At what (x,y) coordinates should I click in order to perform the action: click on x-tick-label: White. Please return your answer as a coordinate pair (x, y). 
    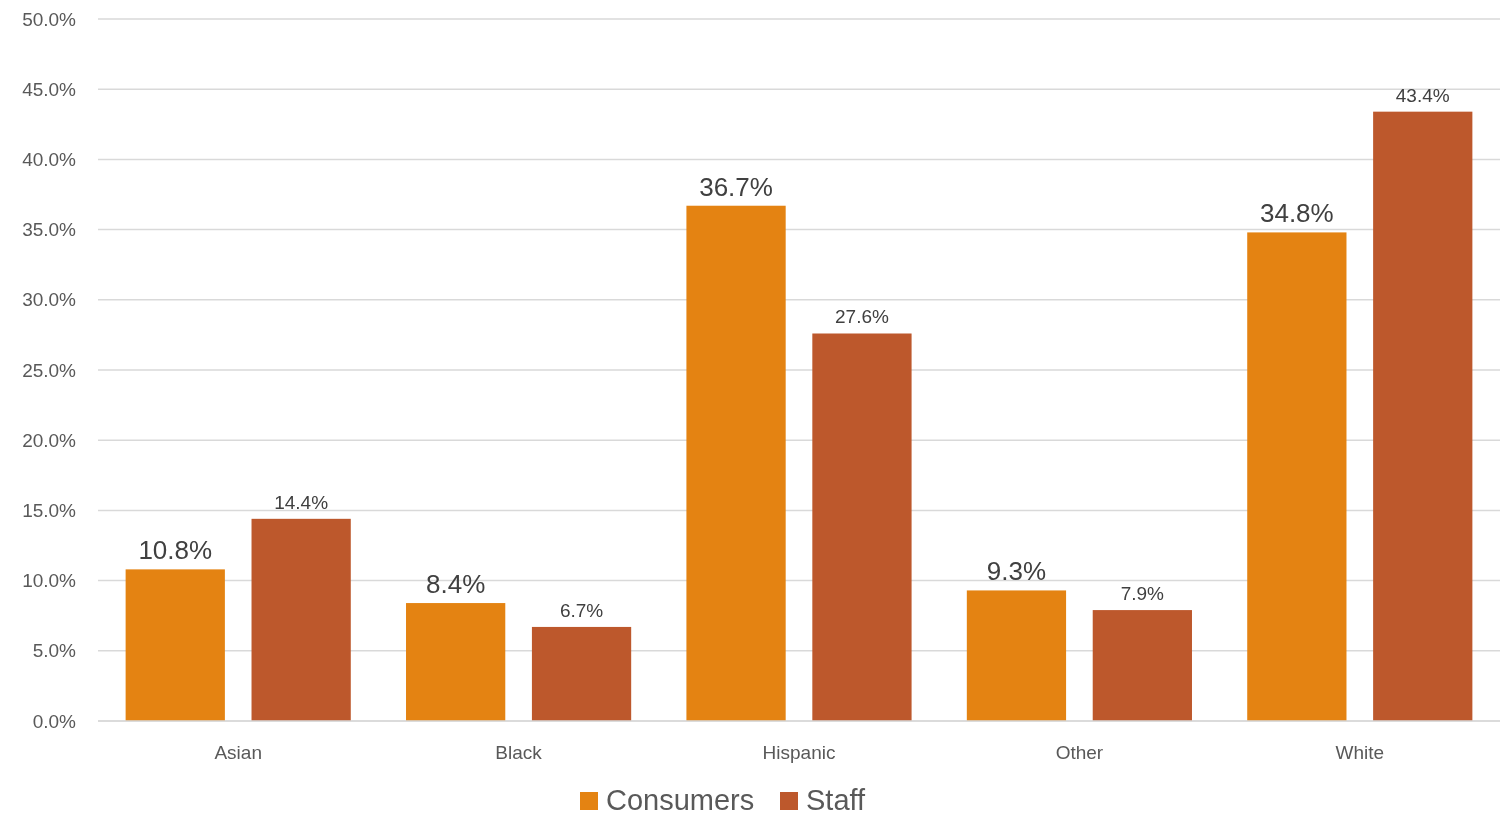
    Looking at the image, I should click on (1360, 752).